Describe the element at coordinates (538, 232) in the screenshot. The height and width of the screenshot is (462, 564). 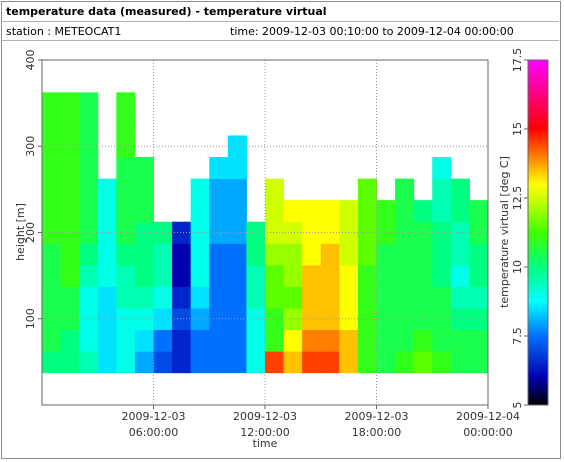
I see `colorbar` at that location.